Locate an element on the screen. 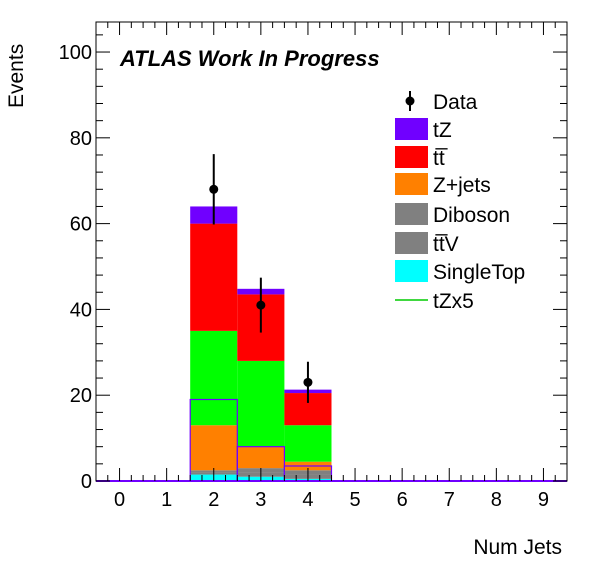  y-tick-label: 100 is located at coordinates (75, 53).